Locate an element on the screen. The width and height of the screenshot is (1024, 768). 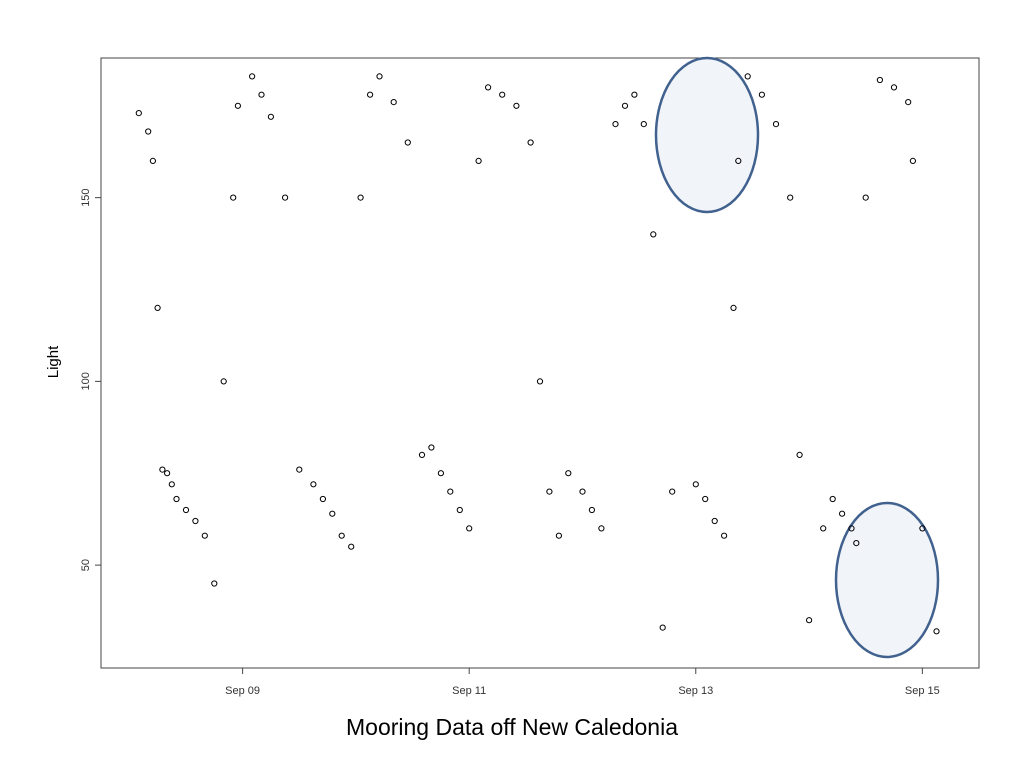
y-tick-label: 50 is located at coordinates (86, 565).